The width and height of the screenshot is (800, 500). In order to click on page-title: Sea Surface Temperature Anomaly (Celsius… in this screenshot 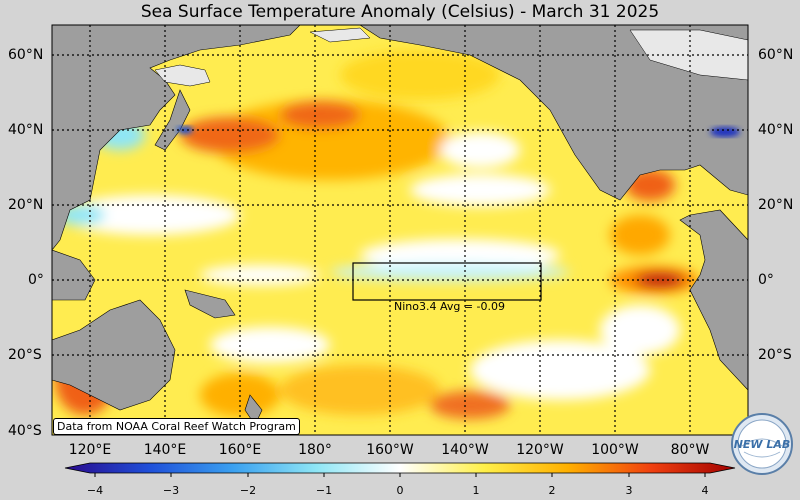, I will do `click(400, 12)`.